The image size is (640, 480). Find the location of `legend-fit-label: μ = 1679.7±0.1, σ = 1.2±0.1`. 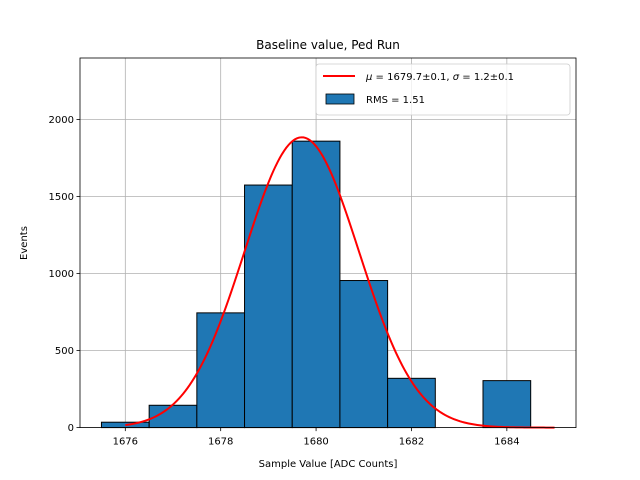

legend-fit-label: μ = 1679.7±0.1, σ = 1.2±0.1 is located at coordinates (439, 77).